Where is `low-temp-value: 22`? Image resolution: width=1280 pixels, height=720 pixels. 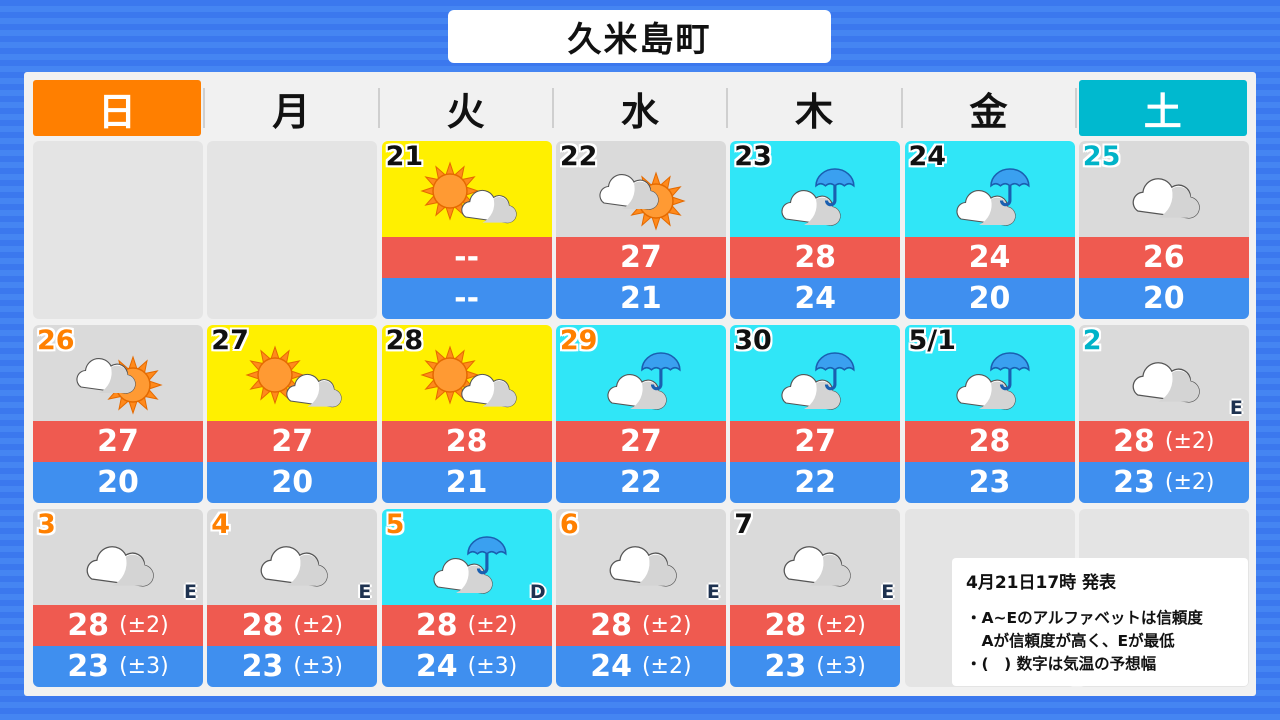 low-temp-value: 22 is located at coordinates (815, 482).